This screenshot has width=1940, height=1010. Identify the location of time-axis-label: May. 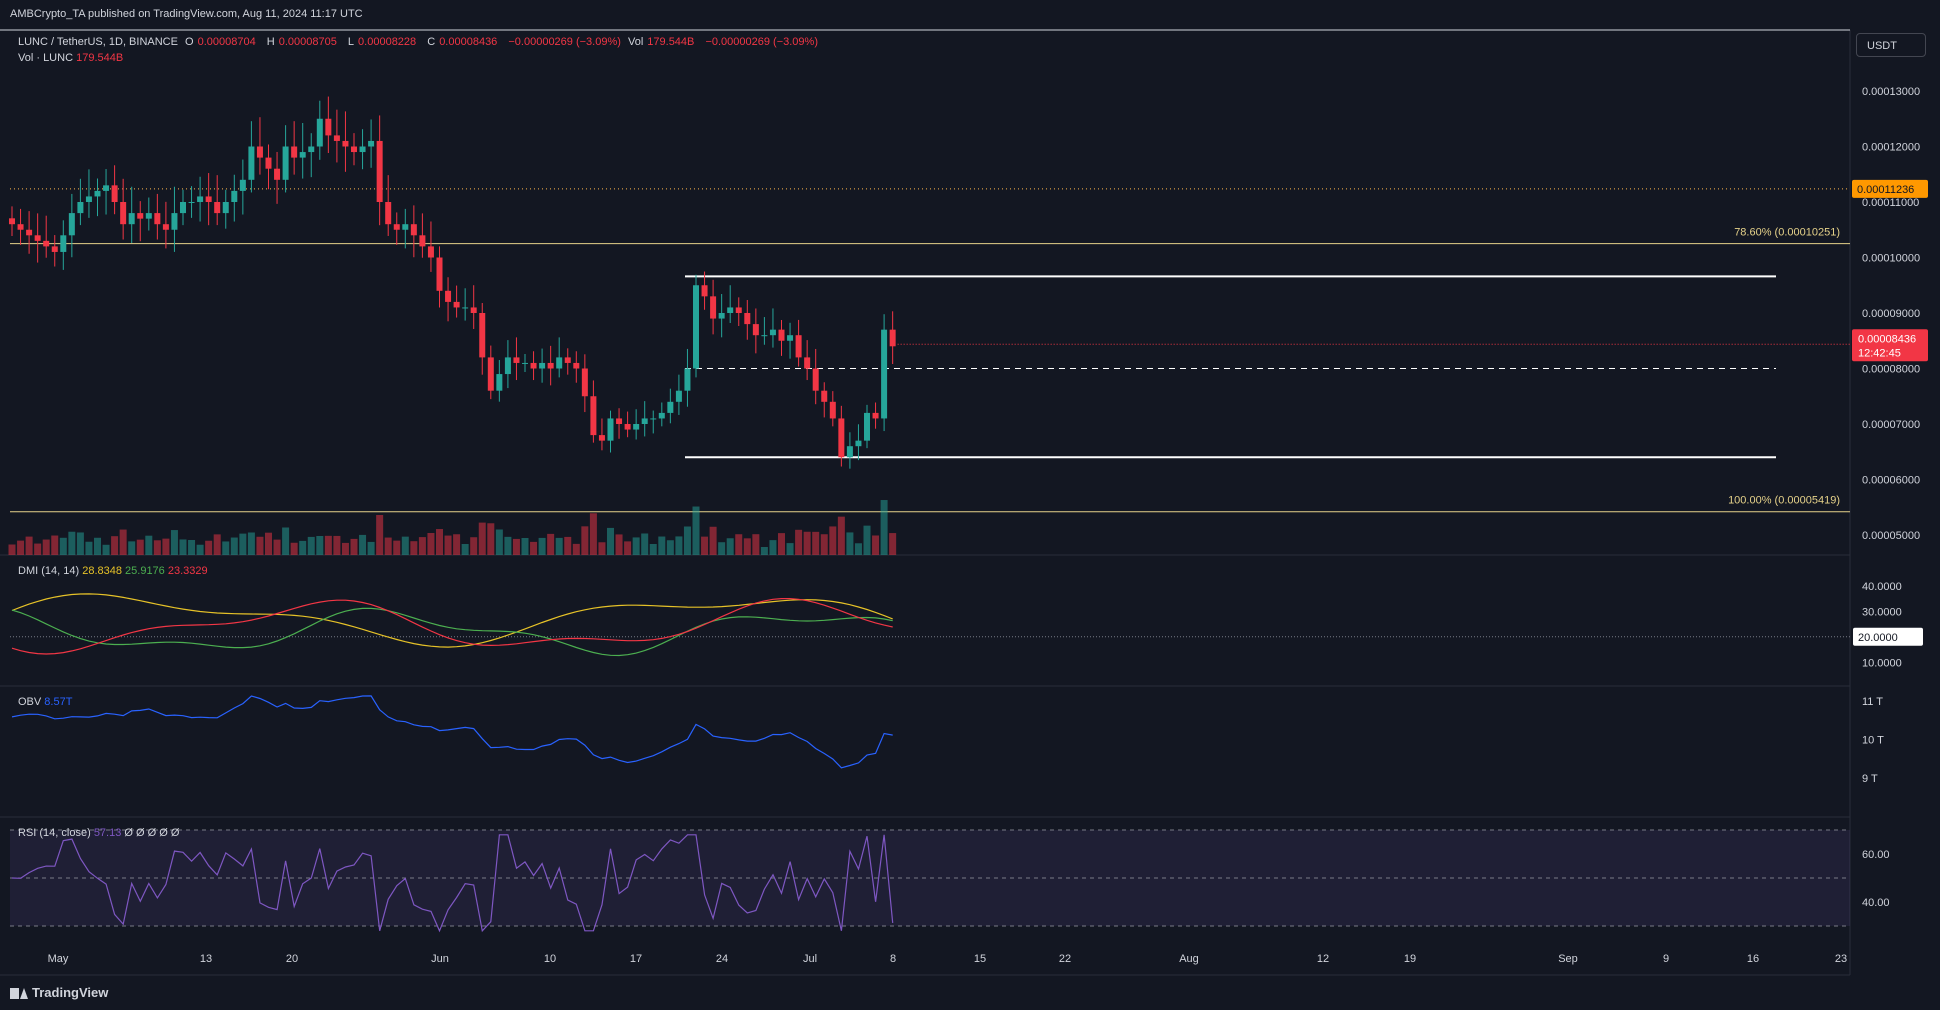
(58, 959).